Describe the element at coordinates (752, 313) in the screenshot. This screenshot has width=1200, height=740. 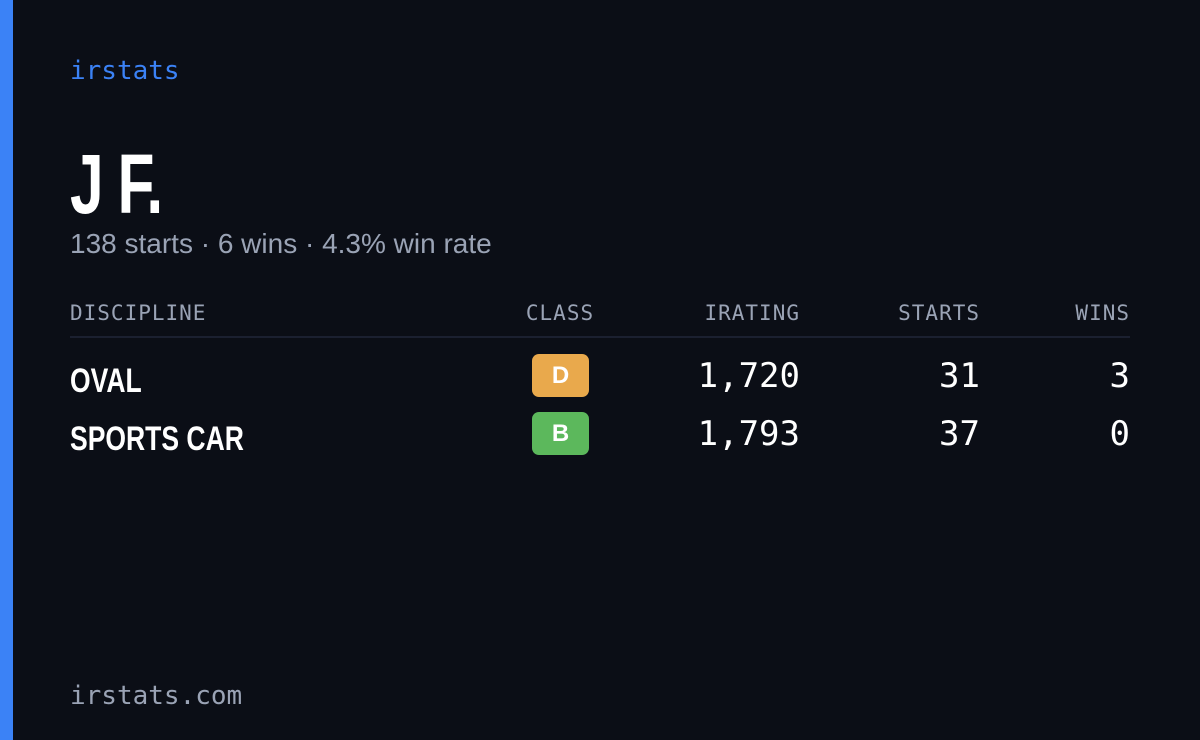
I see `header-irating: IRATING` at that location.